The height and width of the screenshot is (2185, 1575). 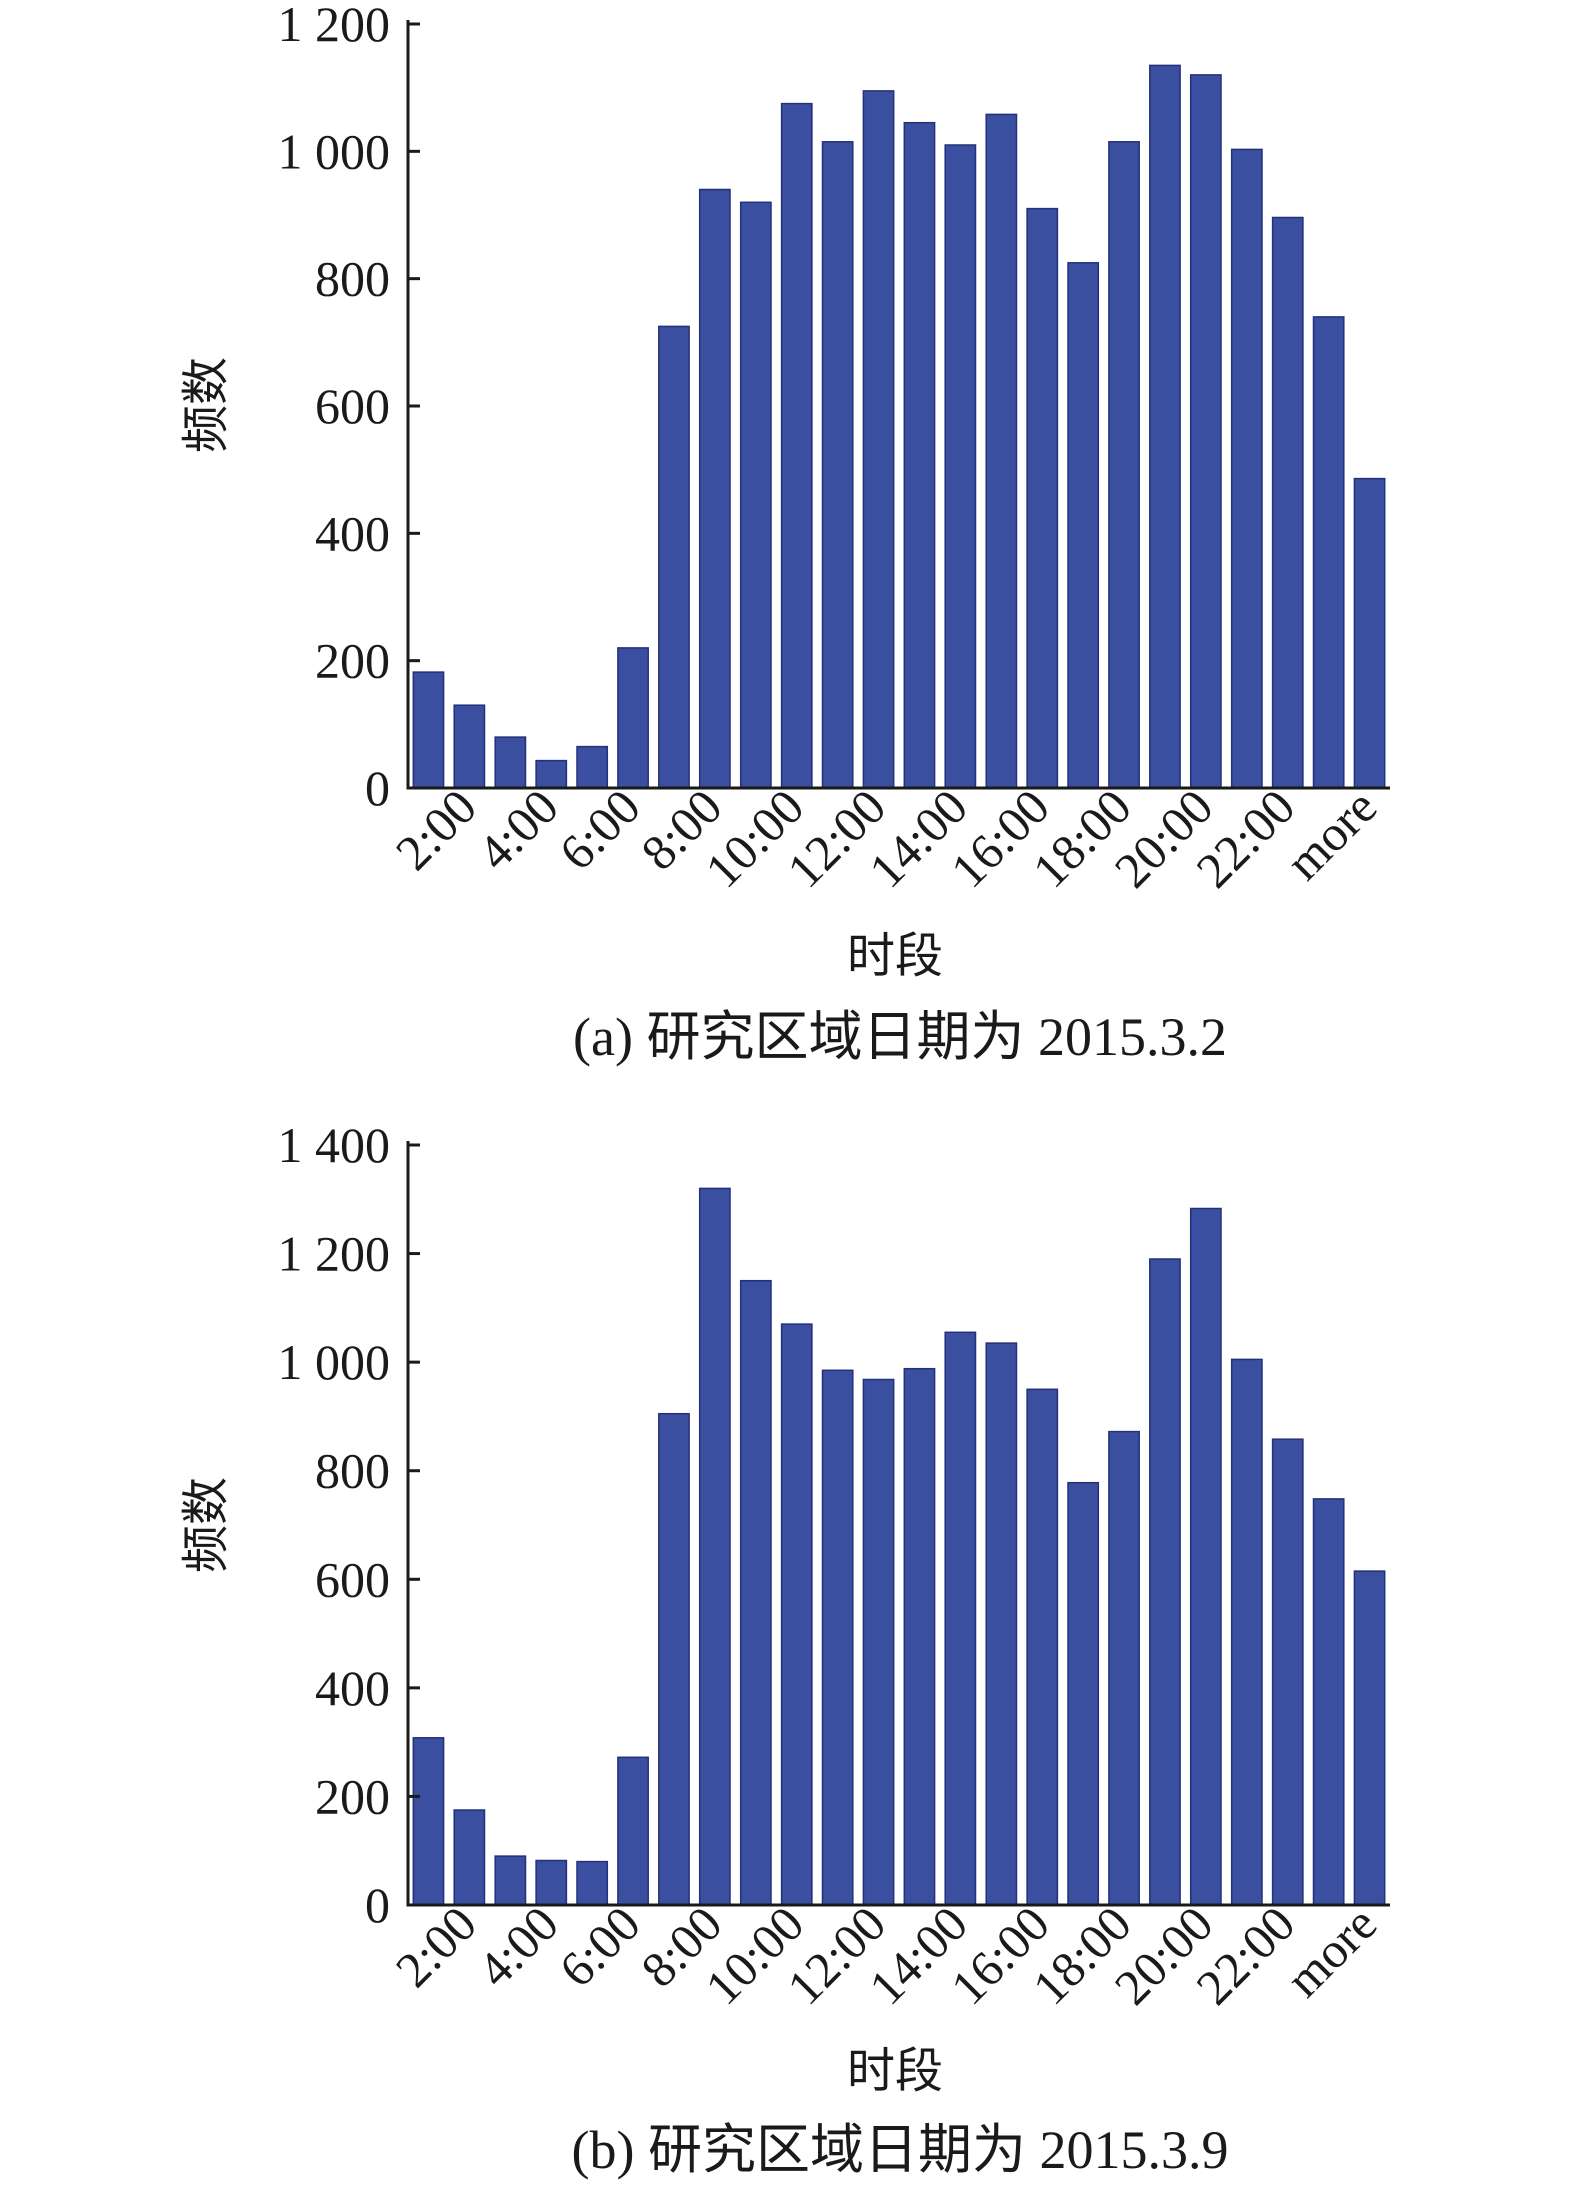 What do you see at coordinates (900, 1037) in the screenshot?
I see `figure-caption: (a) 研究区域日期为 2015.3.2` at bounding box center [900, 1037].